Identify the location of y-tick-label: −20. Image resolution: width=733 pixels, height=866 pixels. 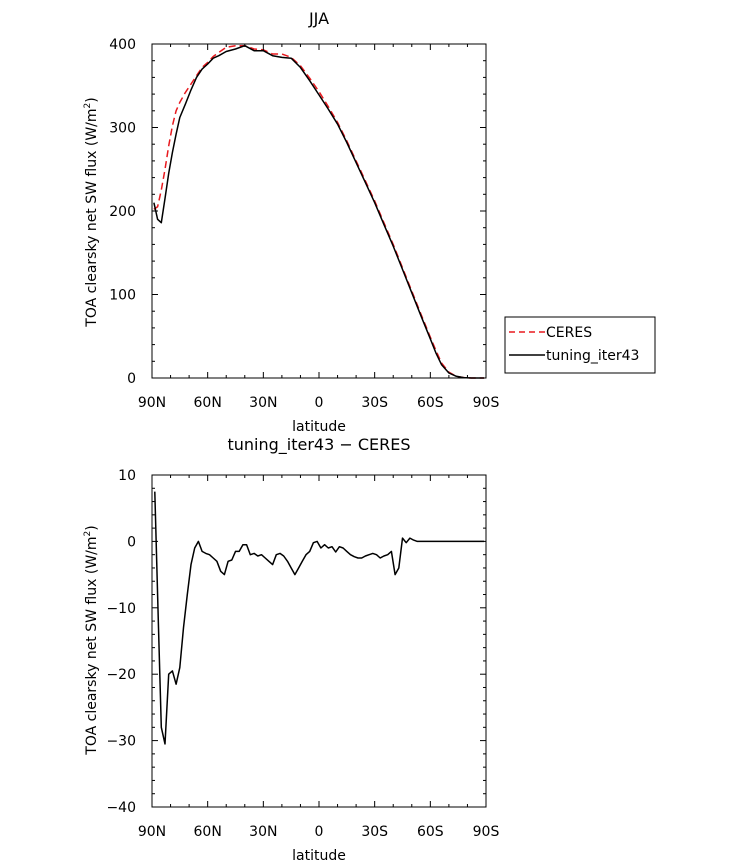
(121, 675).